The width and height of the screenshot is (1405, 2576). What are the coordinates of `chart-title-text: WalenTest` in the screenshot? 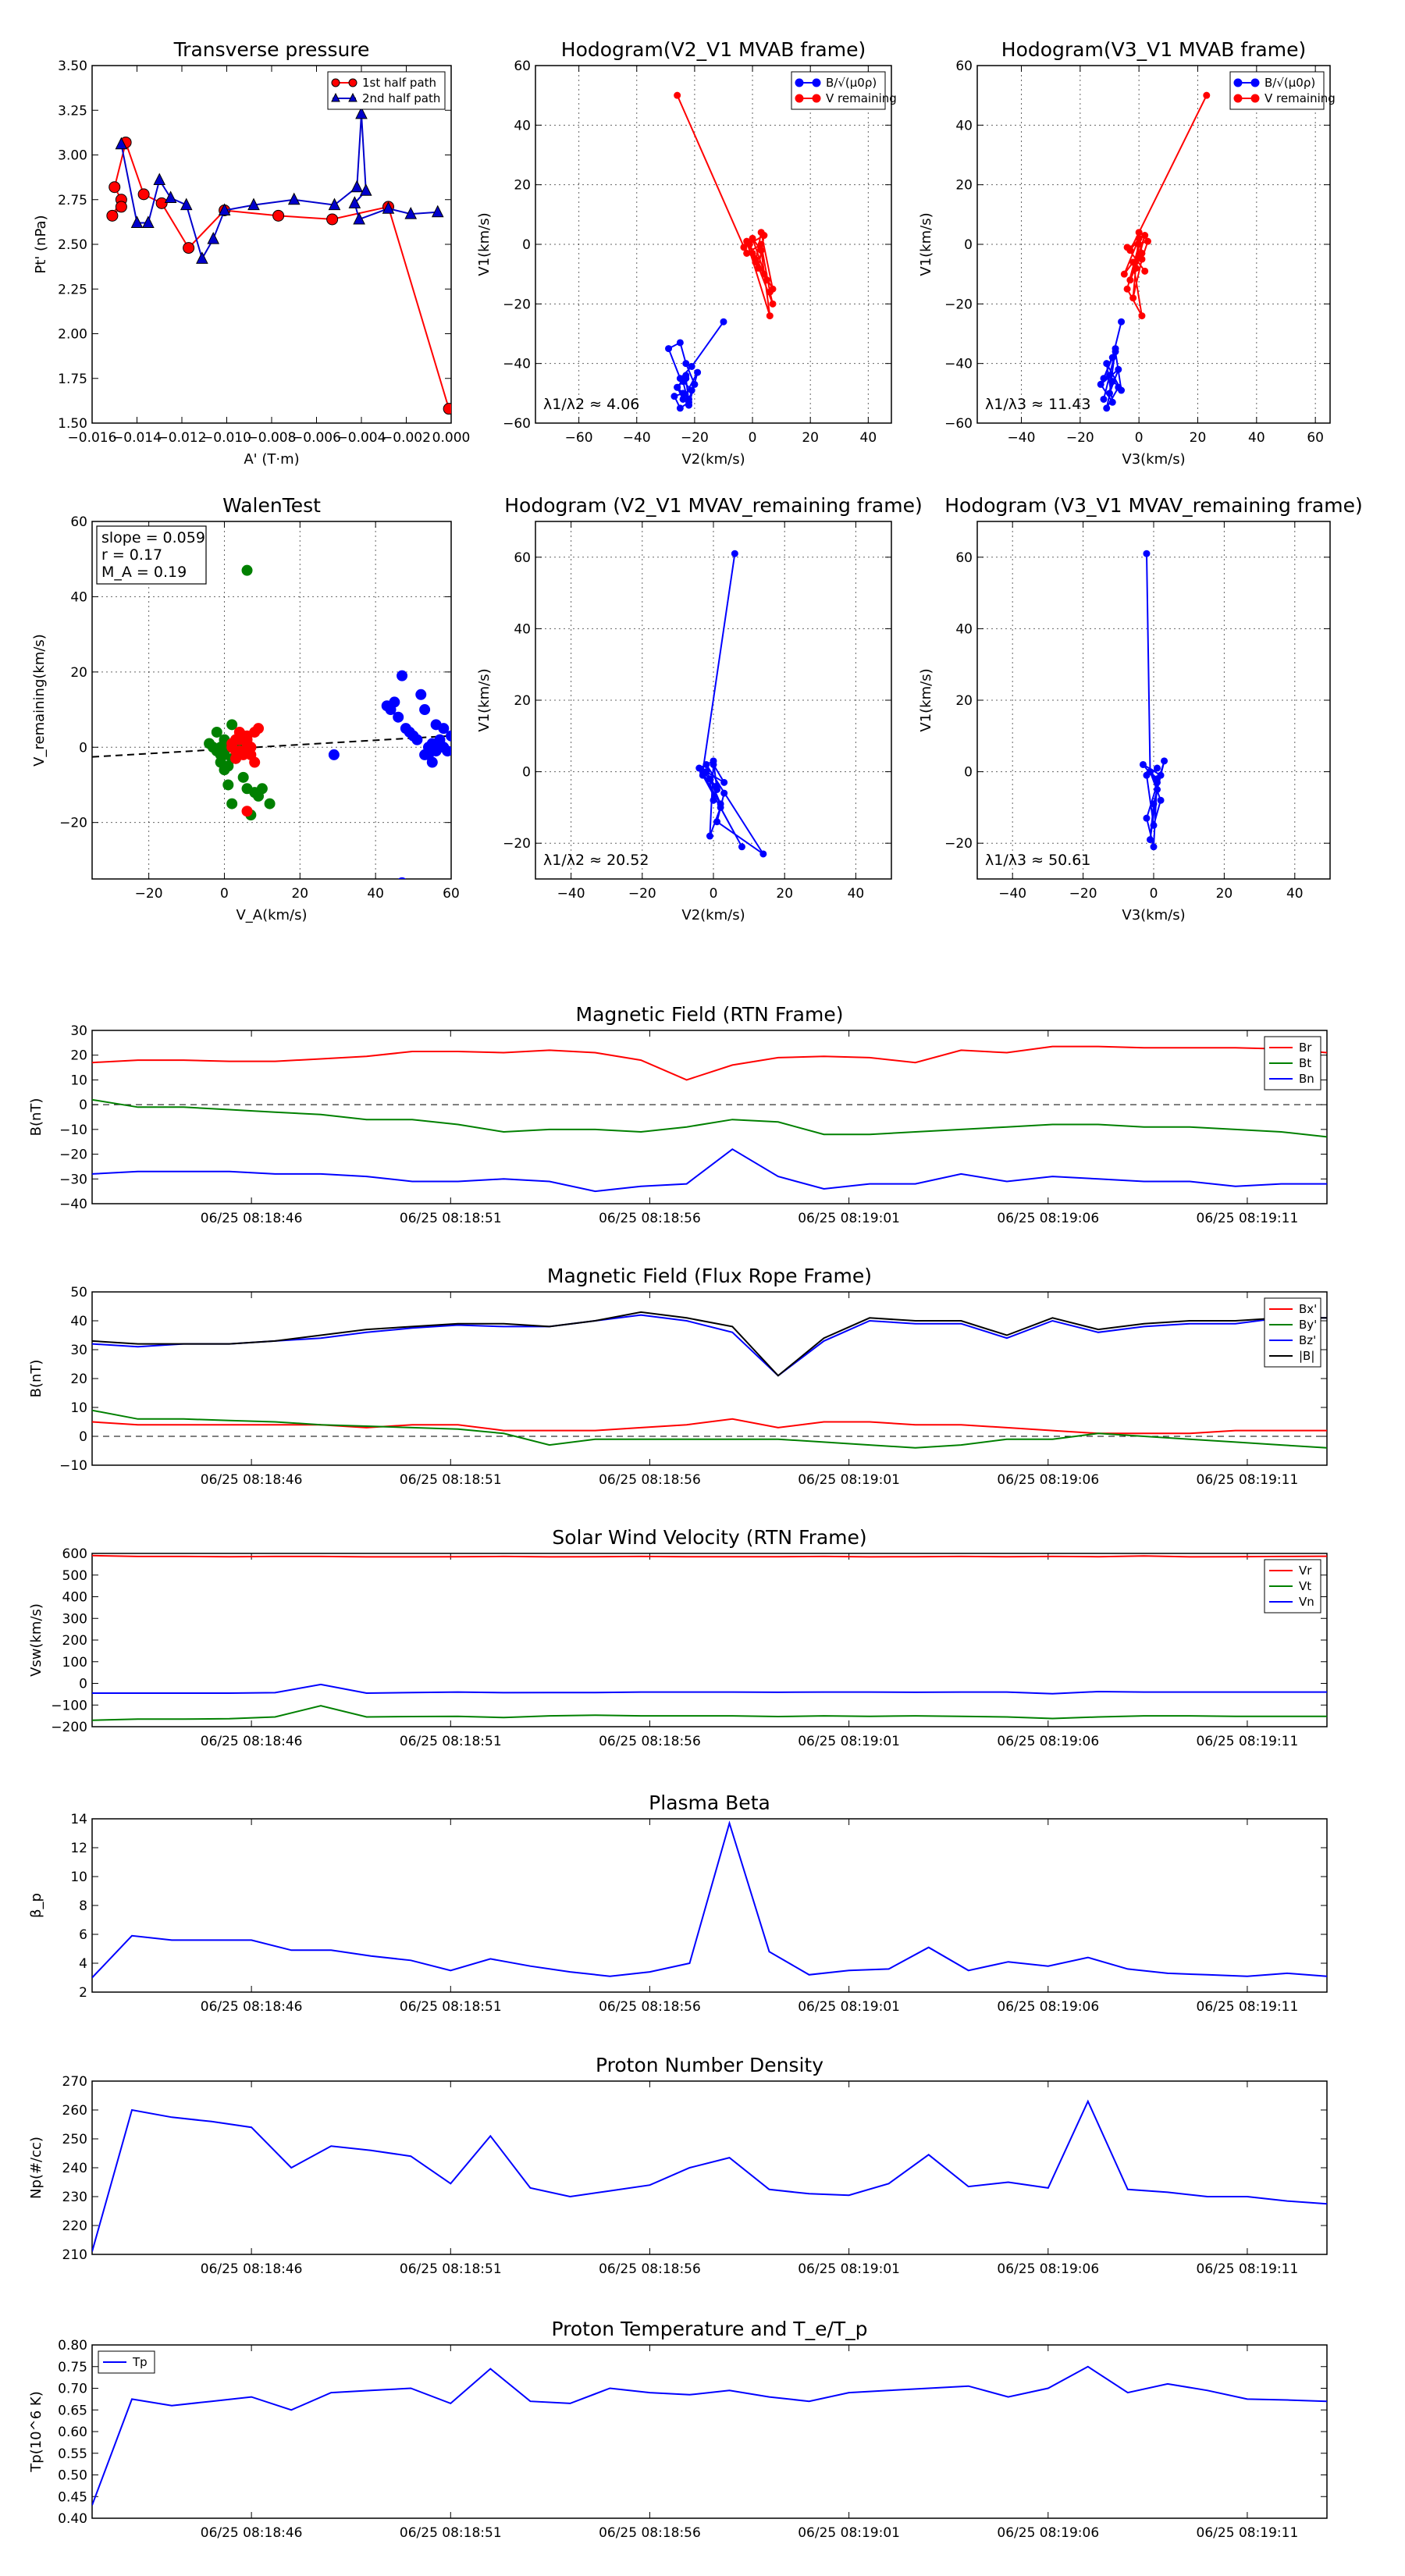 It's located at (271, 505).